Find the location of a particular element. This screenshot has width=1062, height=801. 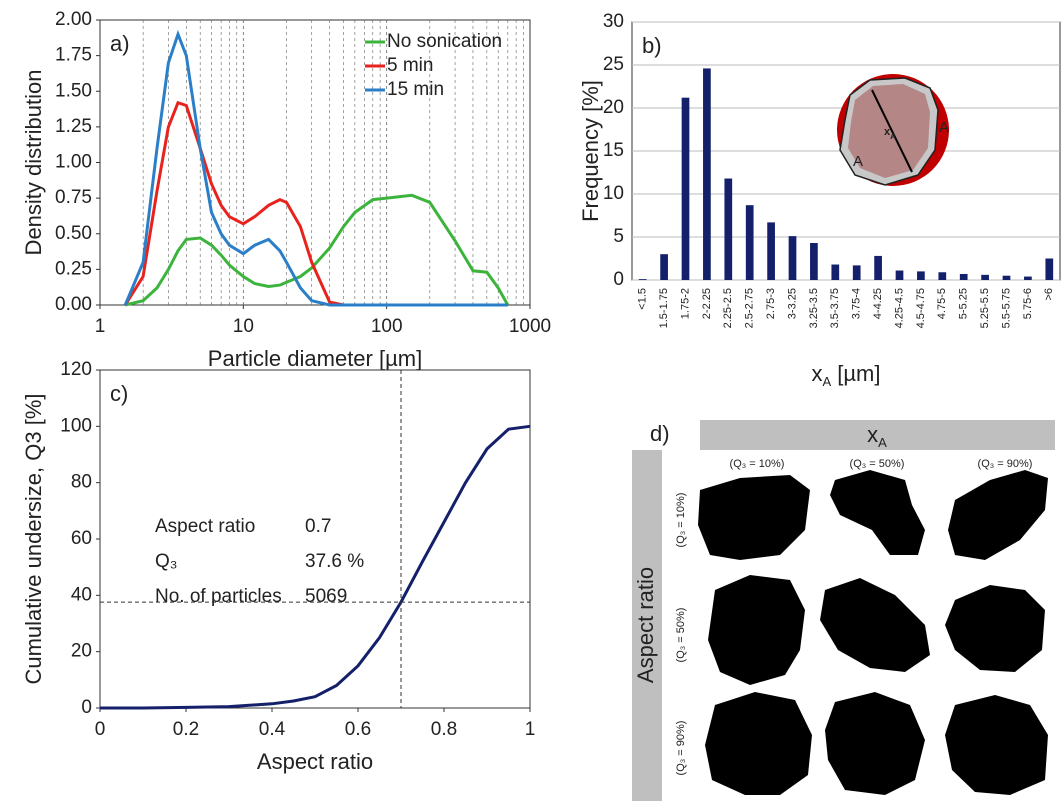

row-label: (Q₃ = 50%) is located at coordinates (681, 635).